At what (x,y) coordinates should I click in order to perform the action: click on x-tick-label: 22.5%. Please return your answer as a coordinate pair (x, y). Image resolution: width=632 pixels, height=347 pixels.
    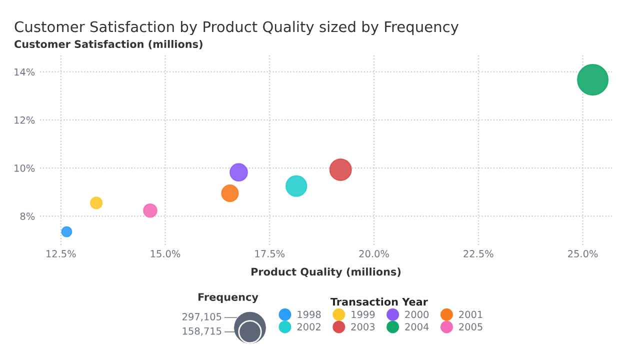
    Looking at the image, I should click on (479, 254).